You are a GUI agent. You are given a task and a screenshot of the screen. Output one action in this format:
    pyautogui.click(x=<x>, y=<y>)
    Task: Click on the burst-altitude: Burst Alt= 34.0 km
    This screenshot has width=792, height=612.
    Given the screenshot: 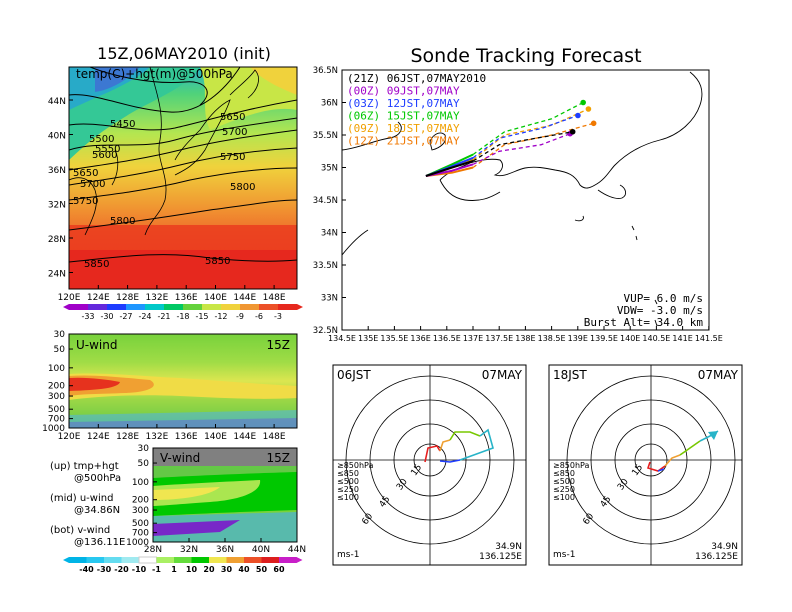 What is the action you would take?
    pyautogui.click(x=644, y=322)
    